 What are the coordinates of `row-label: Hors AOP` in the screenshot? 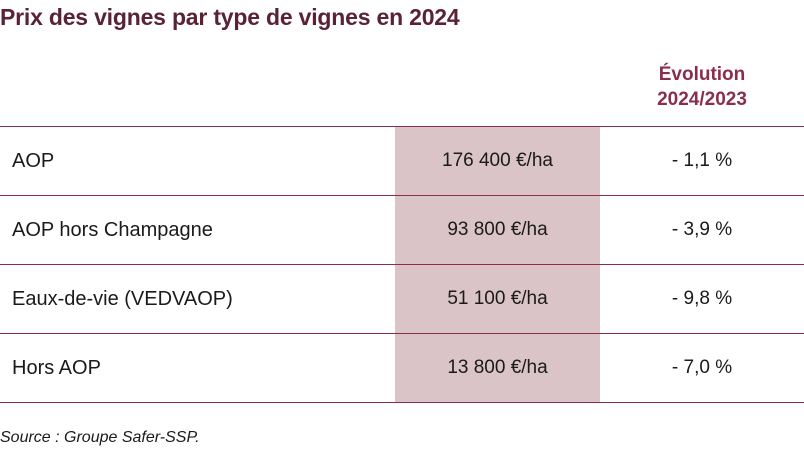 It's located at (56, 367).